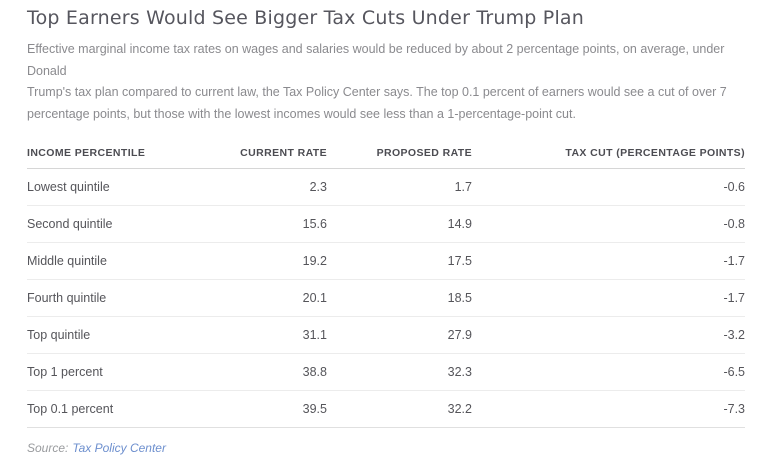 This screenshot has width=776, height=457. I want to click on cell-proposed-rate: 32.3, so click(399, 372).